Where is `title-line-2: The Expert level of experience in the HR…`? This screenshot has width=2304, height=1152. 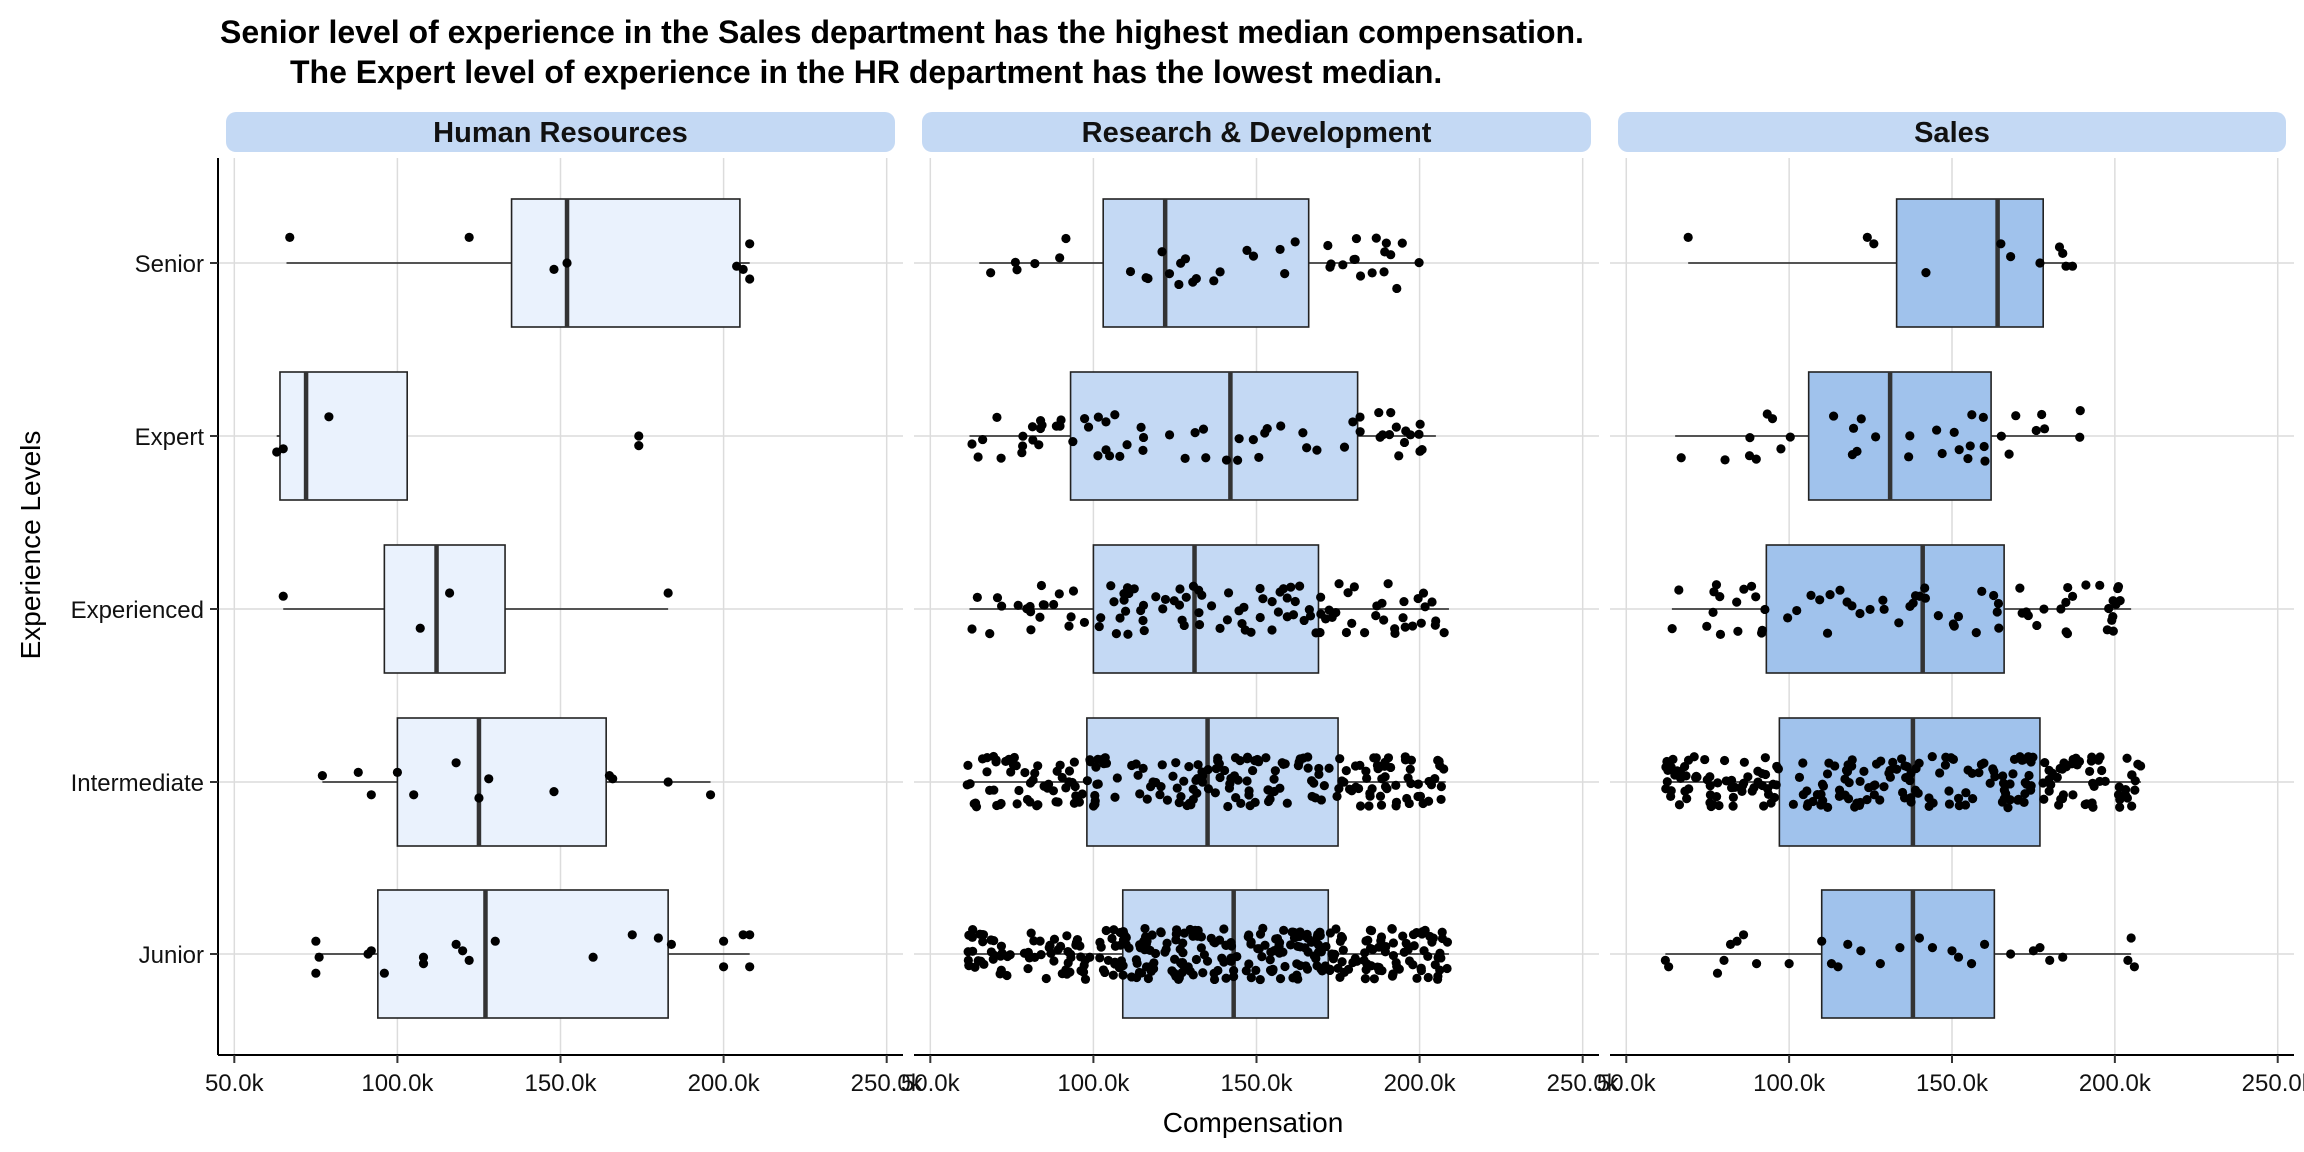
title-line-2: The Expert level of experience in the HR… is located at coordinates (866, 72).